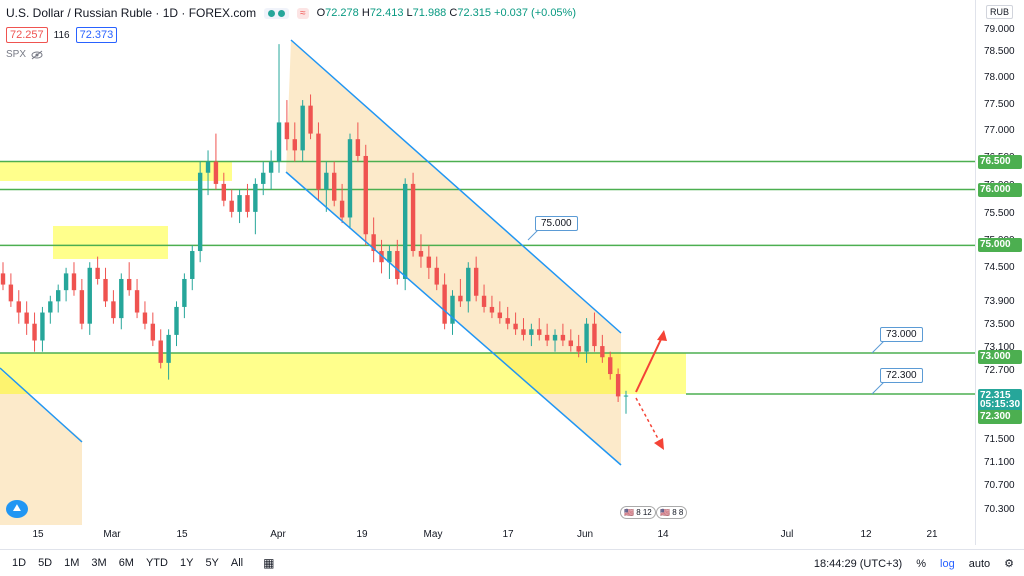 The height and width of the screenshot is (576, 1024). I want to click on spread-value: 116, so click(61, 35).